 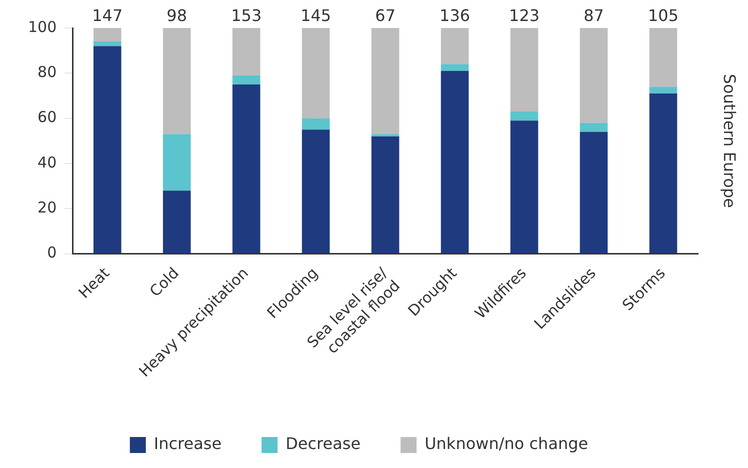 I want to click on annotation: 147, so click(x=107, y=16).